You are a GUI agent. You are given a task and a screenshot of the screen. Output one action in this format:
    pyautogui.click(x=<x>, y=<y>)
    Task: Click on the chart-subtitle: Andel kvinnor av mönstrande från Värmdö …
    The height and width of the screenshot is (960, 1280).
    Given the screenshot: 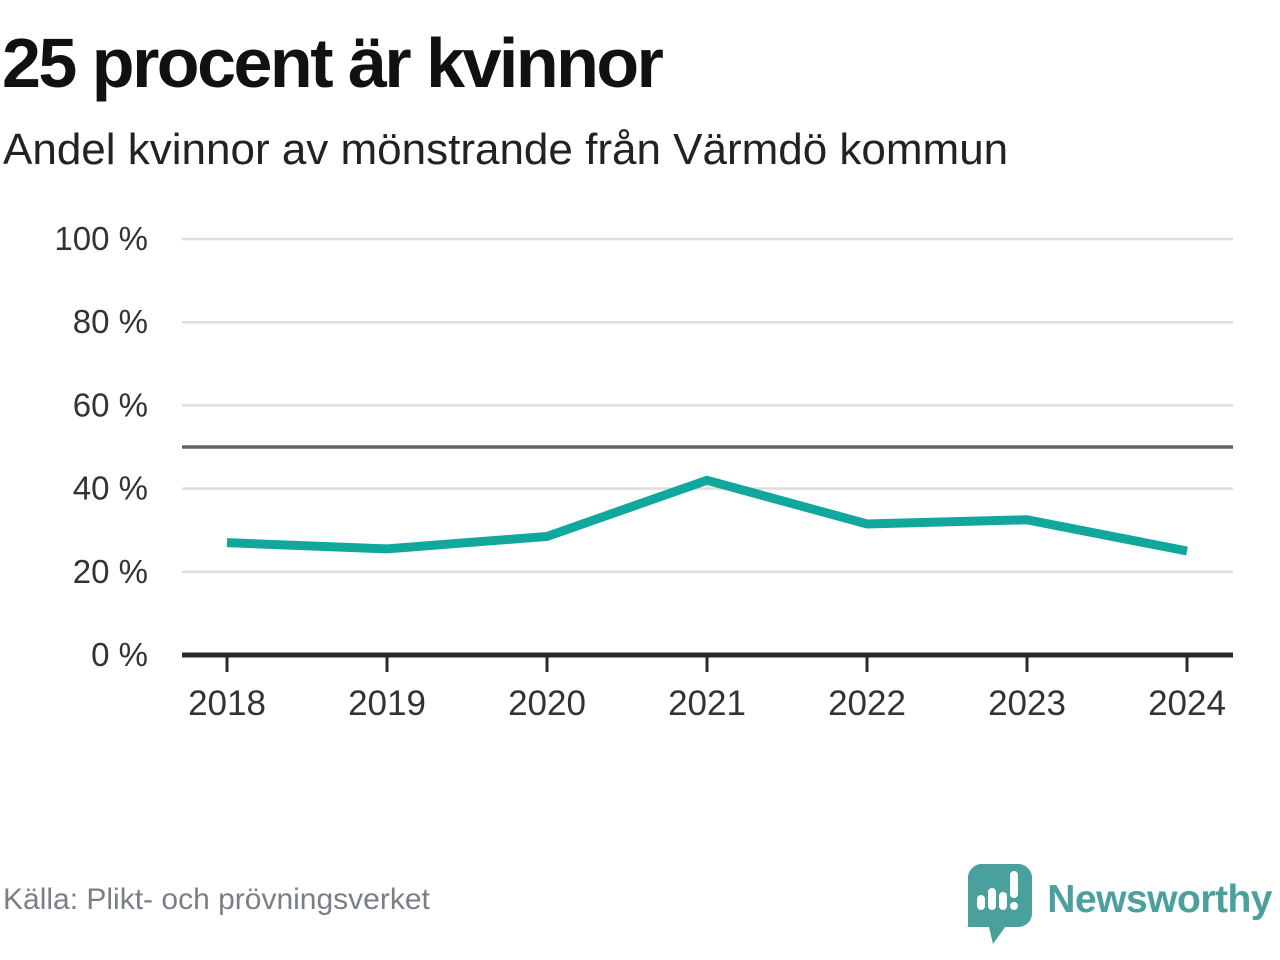 What is the action you would take?
    pyautogui.click(x=506, y=149)
    